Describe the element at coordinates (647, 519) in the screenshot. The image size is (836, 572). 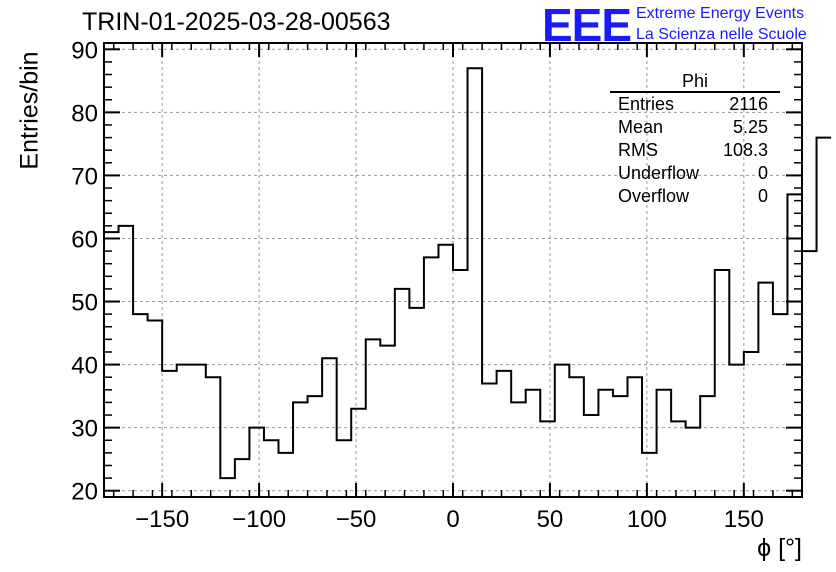
I see `x-tick-label: 100` at that location.